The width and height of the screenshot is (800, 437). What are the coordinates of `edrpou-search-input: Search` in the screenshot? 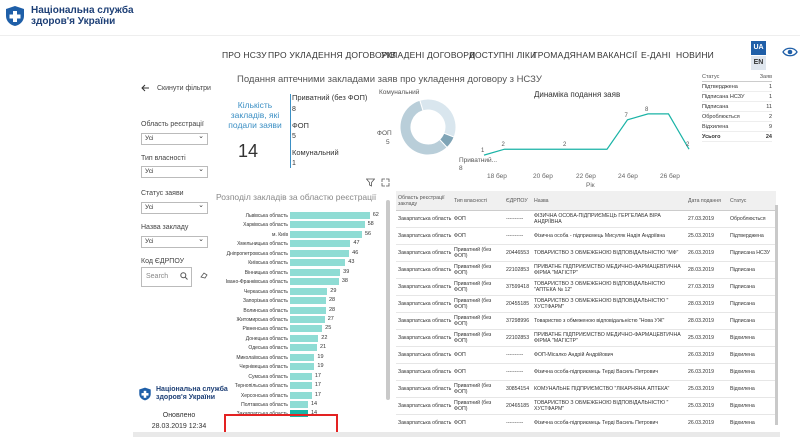 It's located at (166, 277).